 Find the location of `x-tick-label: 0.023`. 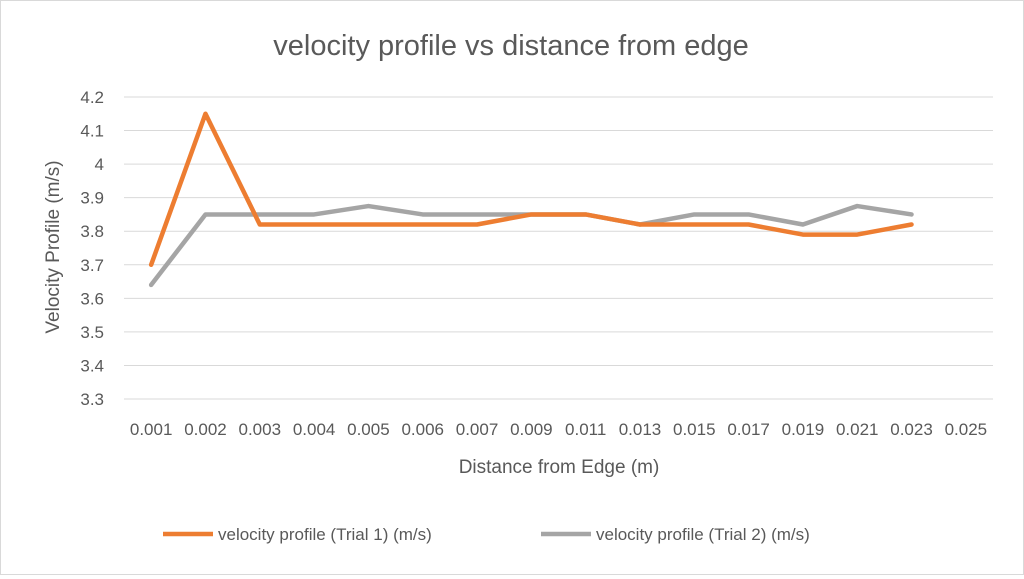

x-tick-label: 0.023 is located at coordinates (911, 429).